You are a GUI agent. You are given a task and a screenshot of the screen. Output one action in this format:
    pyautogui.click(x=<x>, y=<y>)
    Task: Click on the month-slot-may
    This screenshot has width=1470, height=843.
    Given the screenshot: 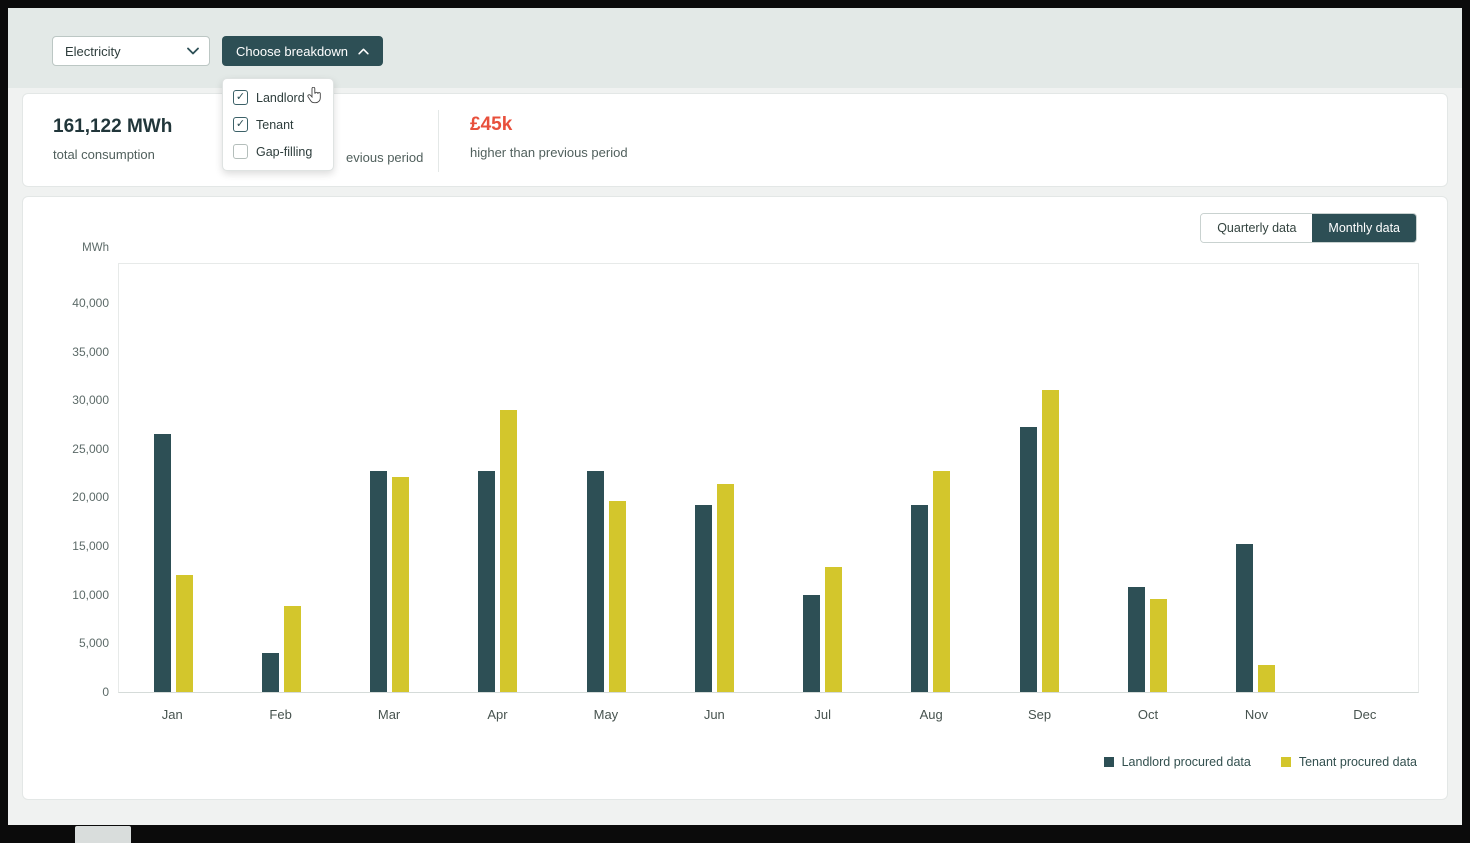 What is the action you would take?
    pyautogui.click(x=606, y=478)
    